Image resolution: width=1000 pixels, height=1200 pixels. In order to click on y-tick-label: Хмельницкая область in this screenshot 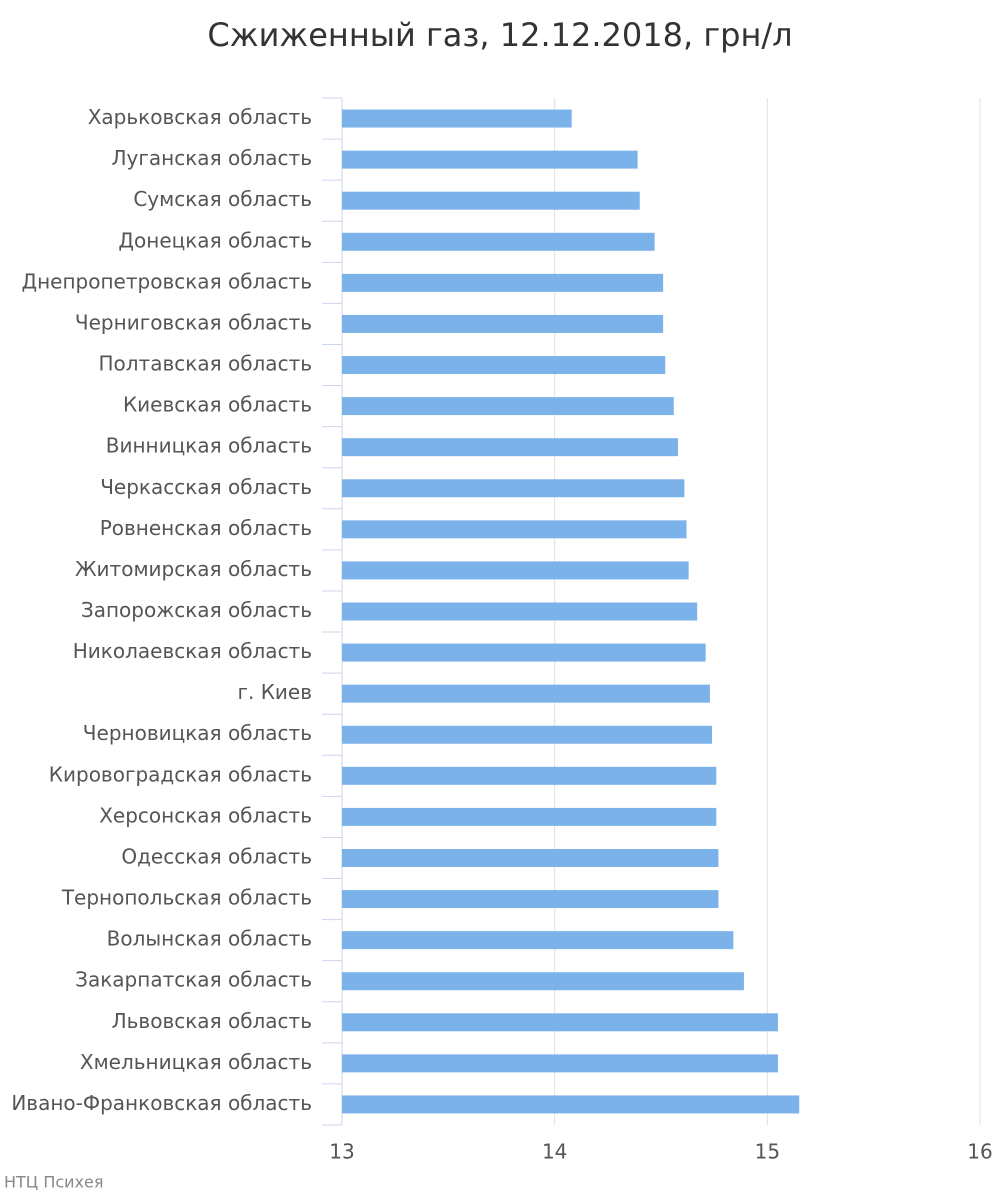, I will do `click(196, 1062)`.